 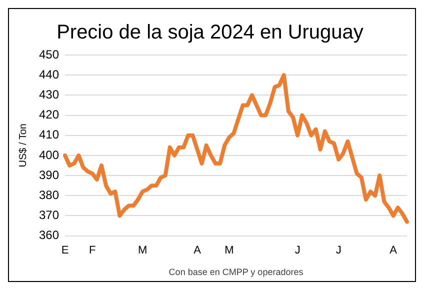 What do you see at coordinates (210, 33) in the screenshot?
I see `chart-title: Precio de la soja 2024 en Uruguay` at bounding box center [210, 33].